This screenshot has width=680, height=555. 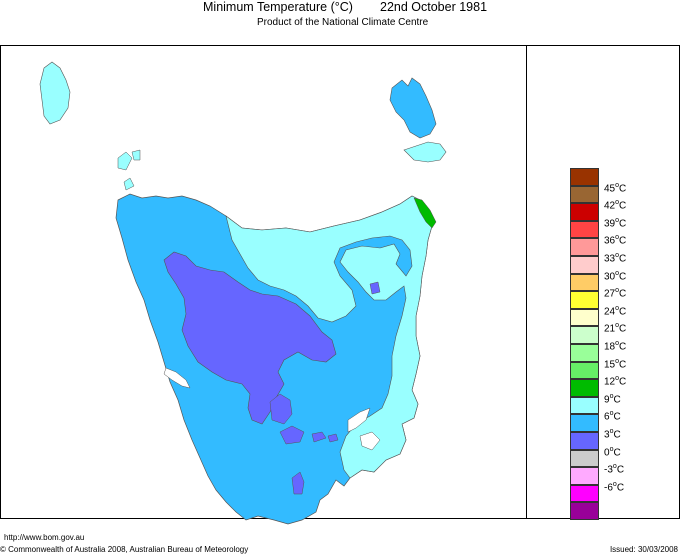 What do you see at coordinates (434, 7) in the screenshot?
I see `title-date: 22nd October 1981` at bounding box center [434, 7].